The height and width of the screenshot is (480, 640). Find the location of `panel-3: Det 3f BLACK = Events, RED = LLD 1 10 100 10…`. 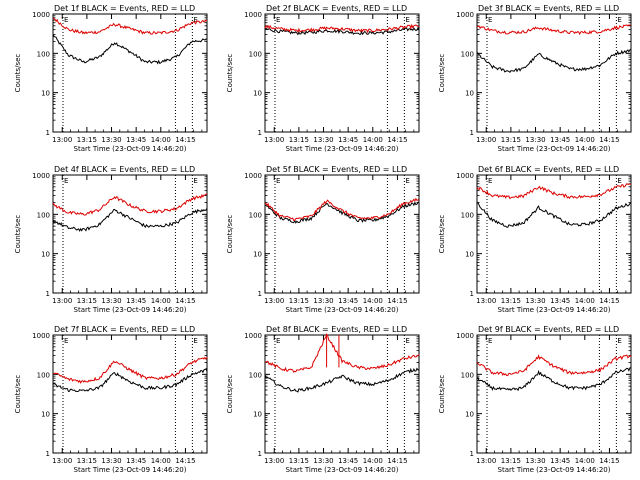

panel-3: Det 3f BLACK = Events, RED = LLD 1 10 100 10… is located at coordinates (535, 78).